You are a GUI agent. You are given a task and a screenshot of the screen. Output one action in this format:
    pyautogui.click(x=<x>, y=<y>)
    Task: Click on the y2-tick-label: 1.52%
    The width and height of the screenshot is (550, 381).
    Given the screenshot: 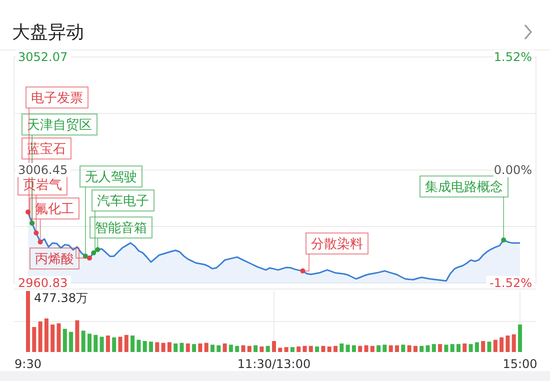 What is the action you would take?
    pyautogui.click(x=513, y=57)
    